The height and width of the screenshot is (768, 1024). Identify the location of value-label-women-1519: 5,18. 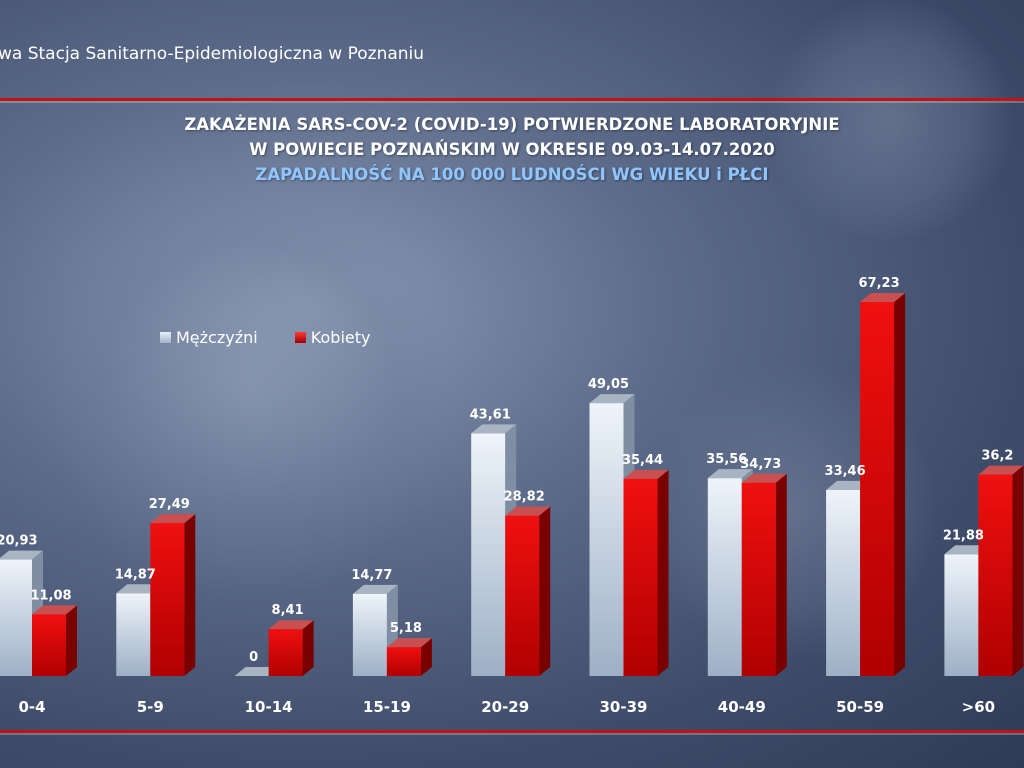
(406, 628).